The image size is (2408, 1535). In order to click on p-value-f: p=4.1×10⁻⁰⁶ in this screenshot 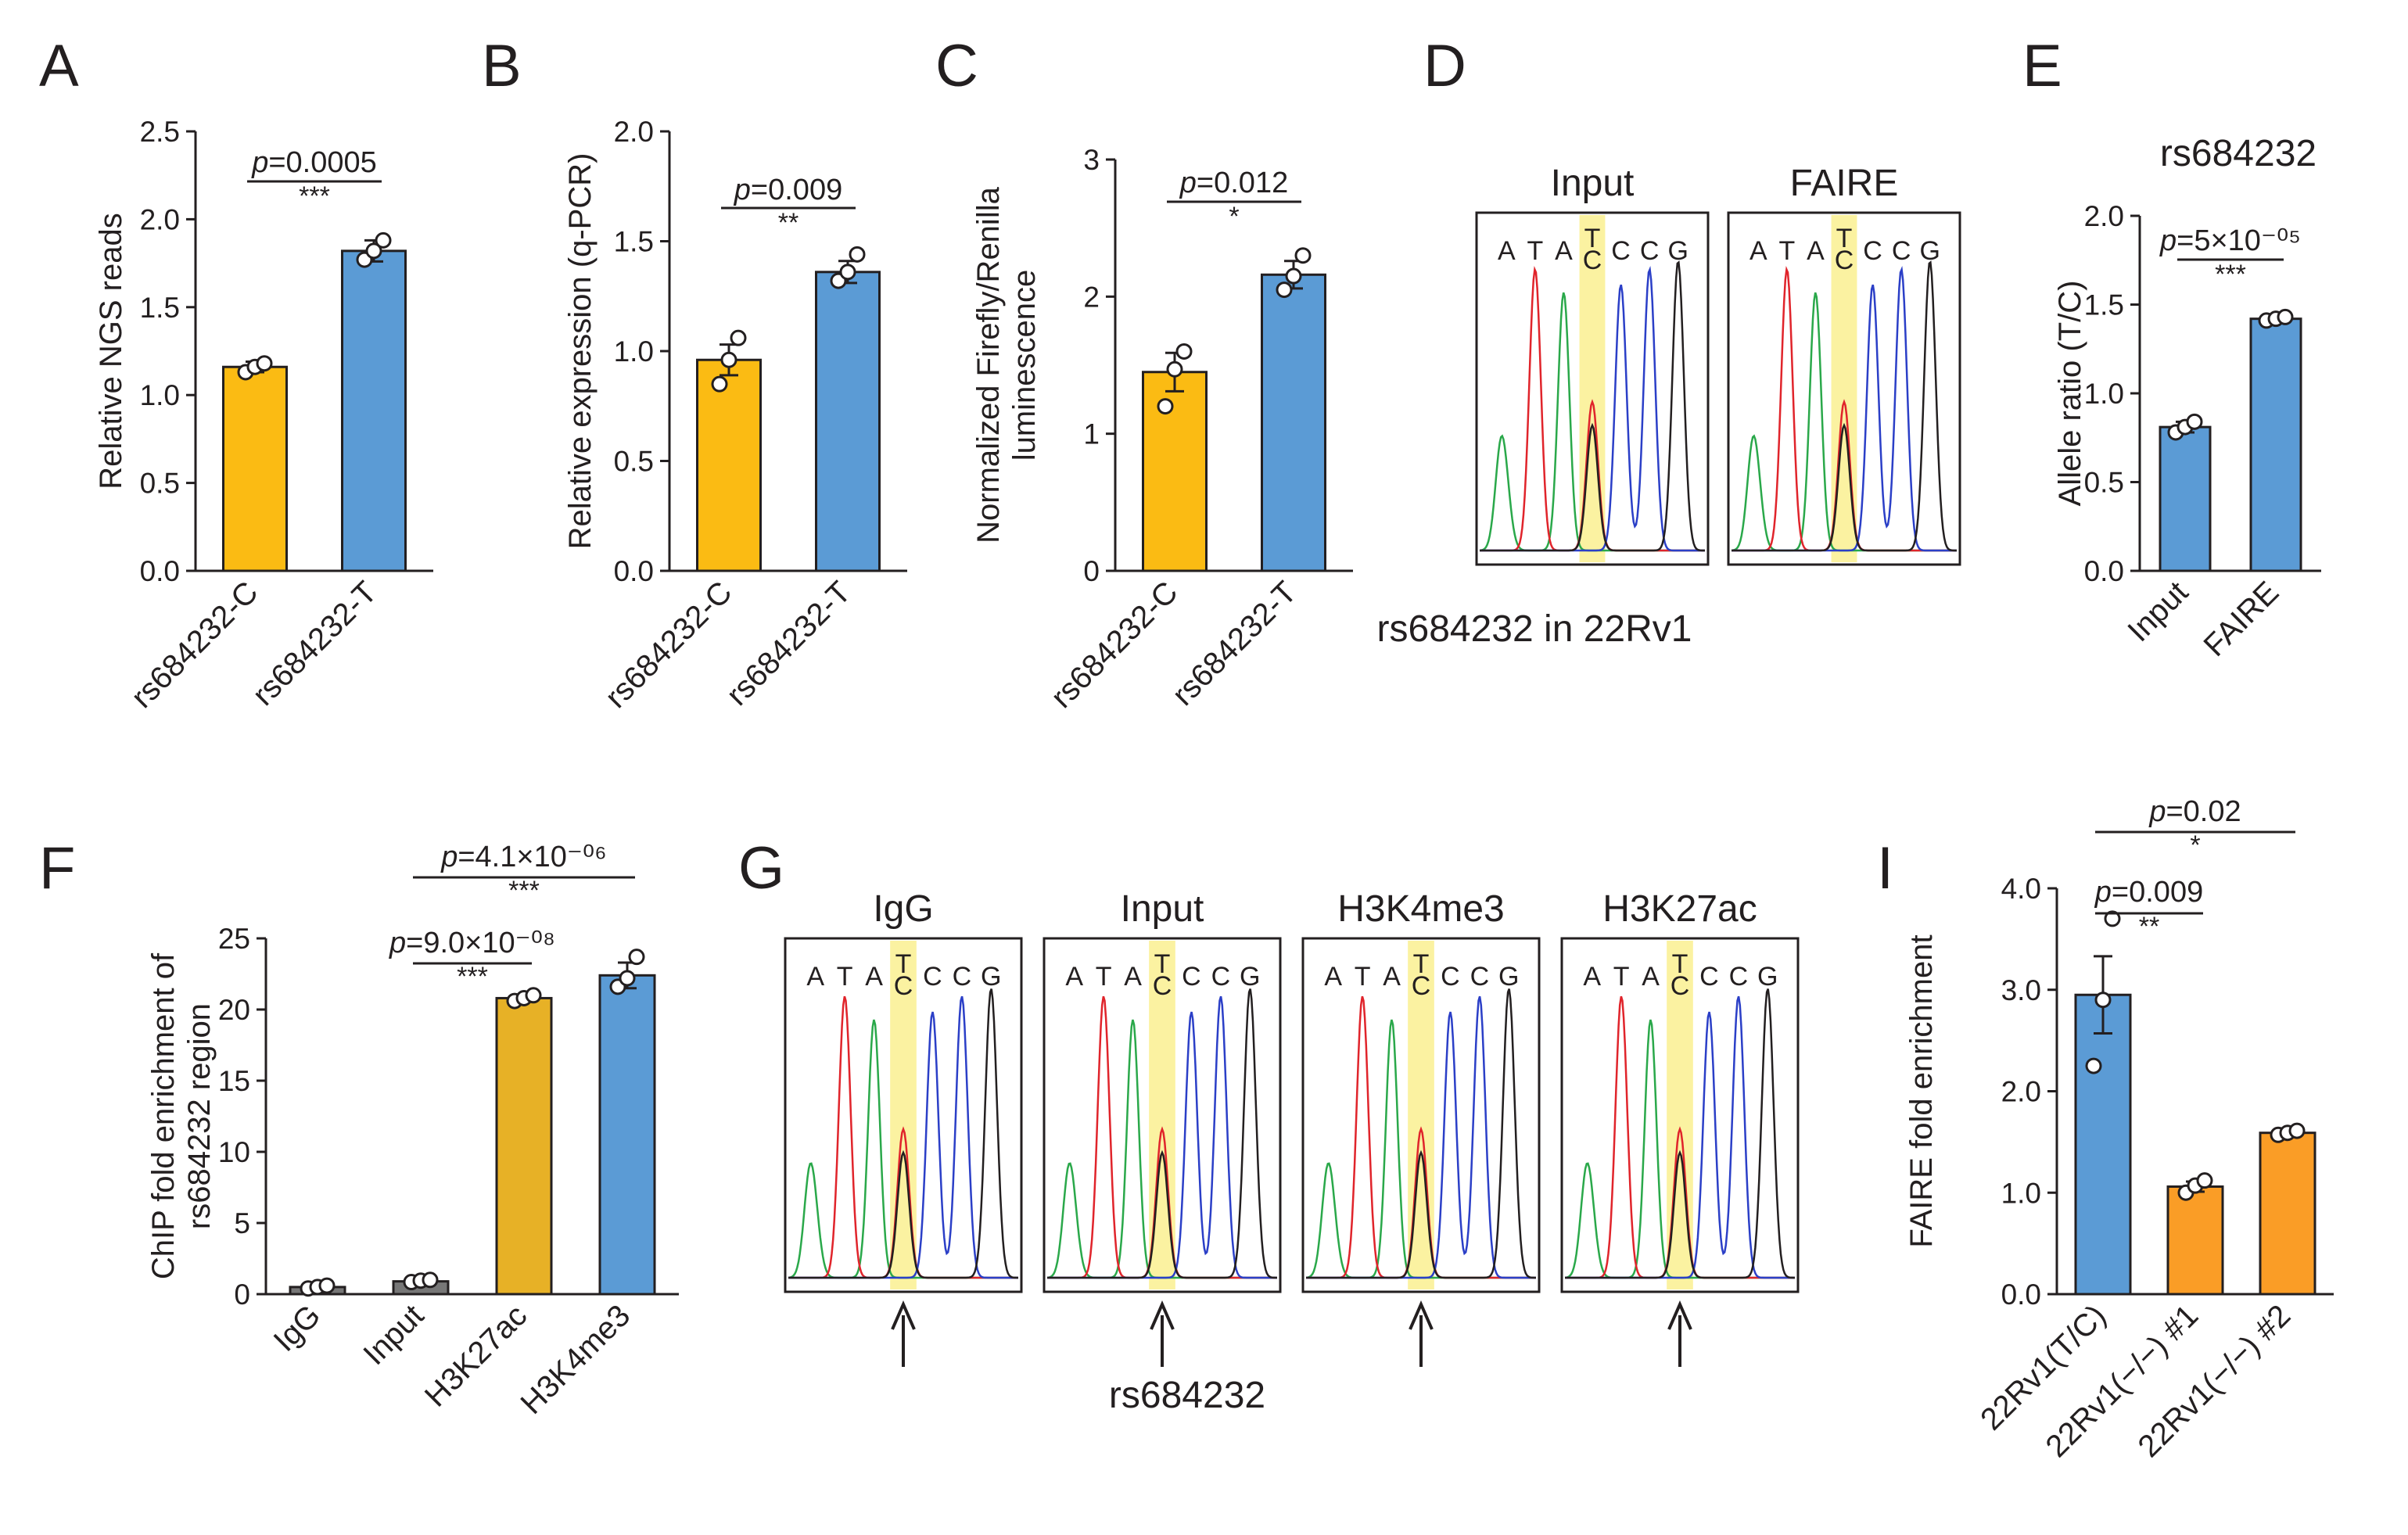, I will do `click(523, 857)`.